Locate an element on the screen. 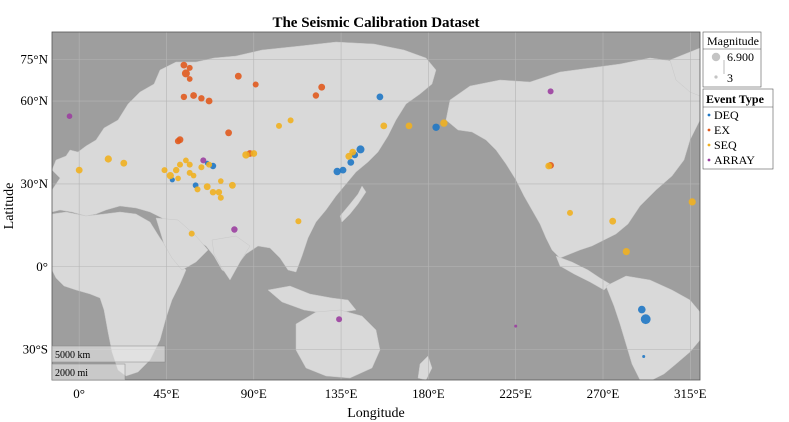  magnitude-legend: Magnitude 6.900 3 is located at coordinates (732, 59).